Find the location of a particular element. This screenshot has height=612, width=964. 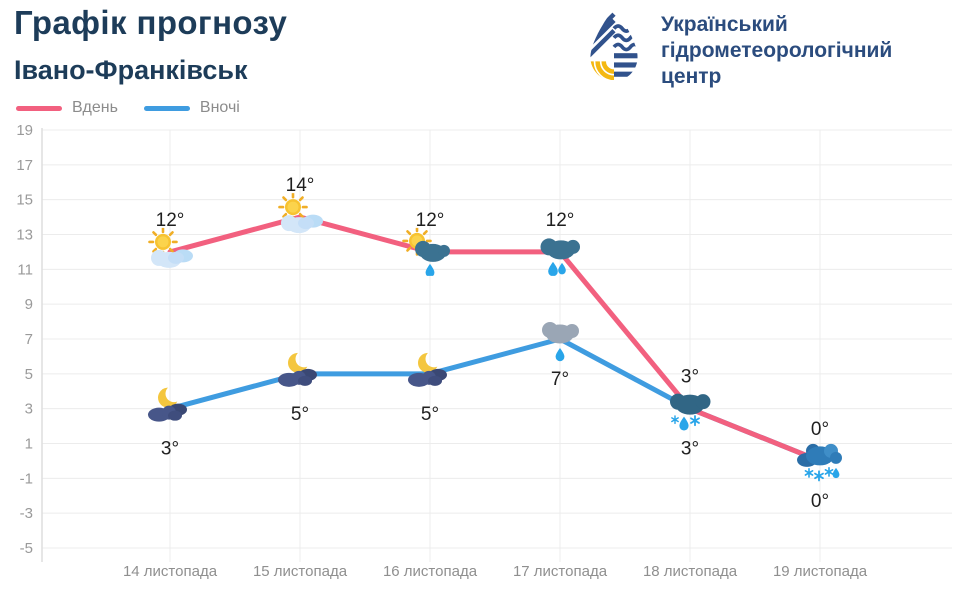

temp-label: 7° is located at coordinates (560, 379).